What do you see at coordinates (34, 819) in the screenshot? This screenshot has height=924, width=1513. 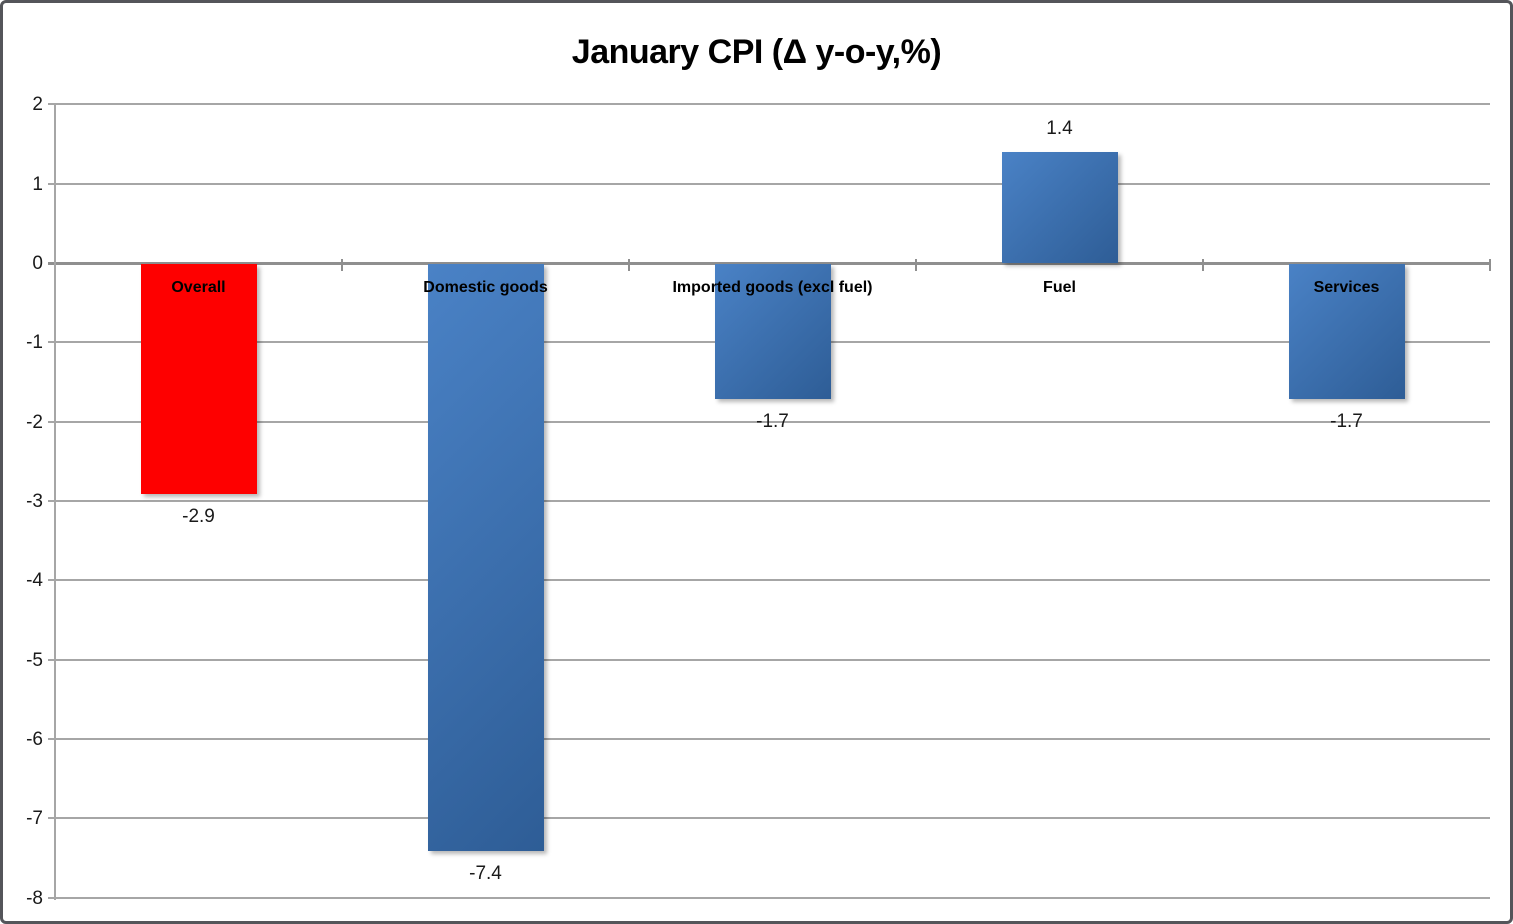 I see `y-axis-tick-label: -7` at bounding box center [34, 819].